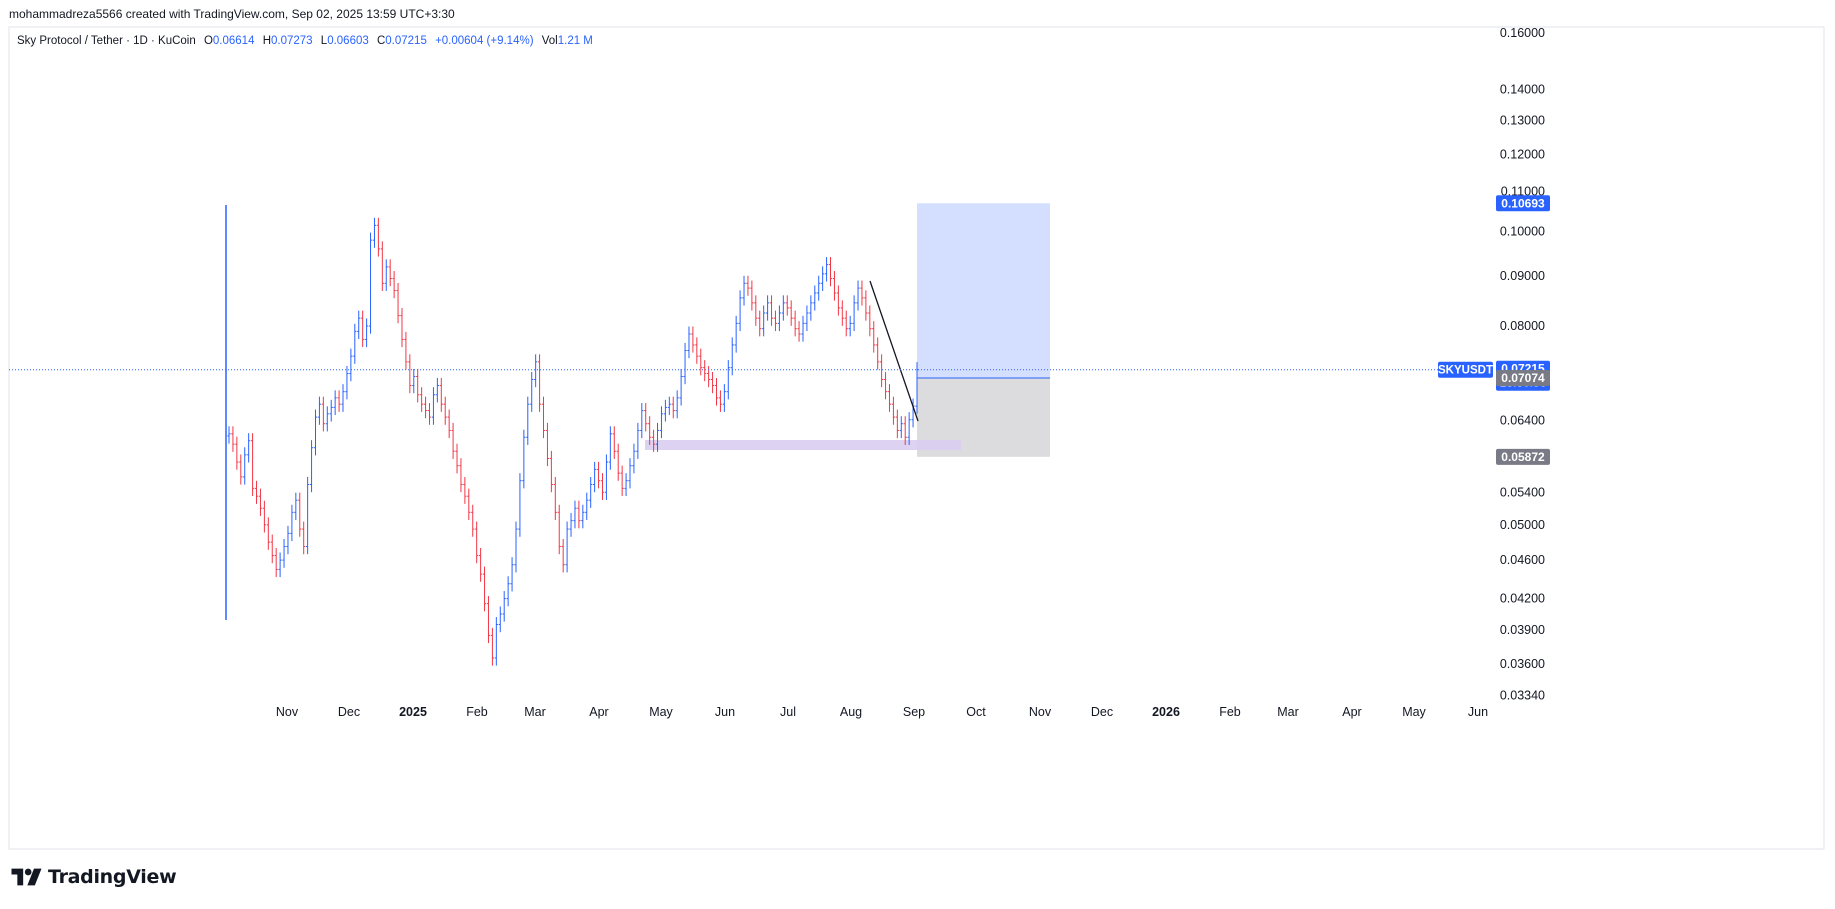  I want to click on time-tick-label: May, so click(1414, 712).